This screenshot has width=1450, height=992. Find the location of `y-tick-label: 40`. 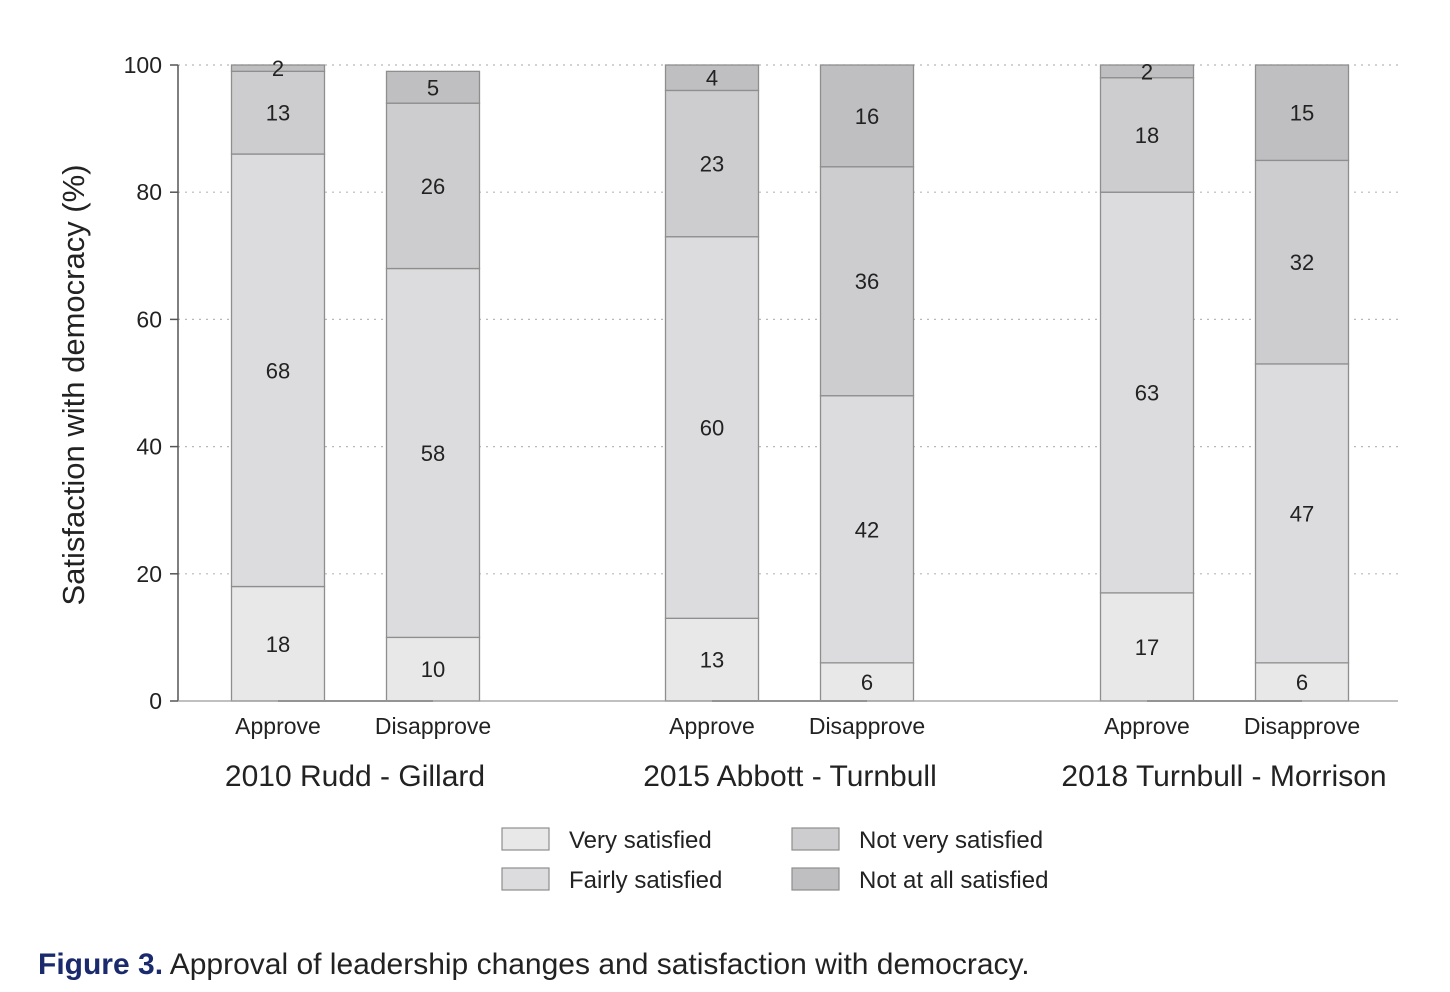

y-tick-label: 40 is located at coordinates (149, 447).